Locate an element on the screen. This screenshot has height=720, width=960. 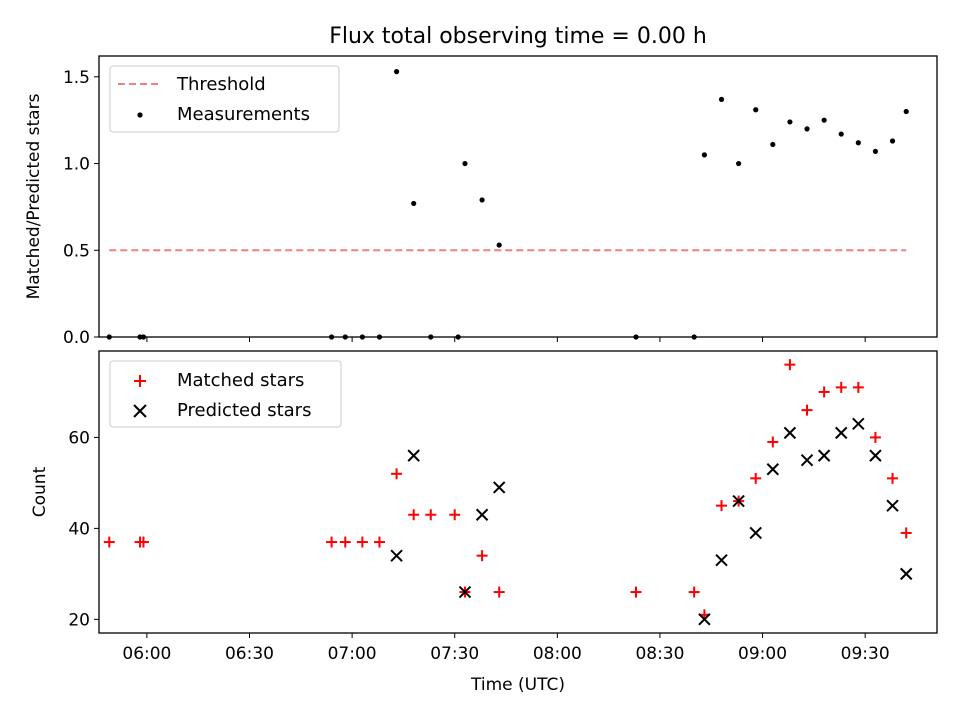
bottom-xtick-label-2: 07:00 is located at coordinates (352, 654).